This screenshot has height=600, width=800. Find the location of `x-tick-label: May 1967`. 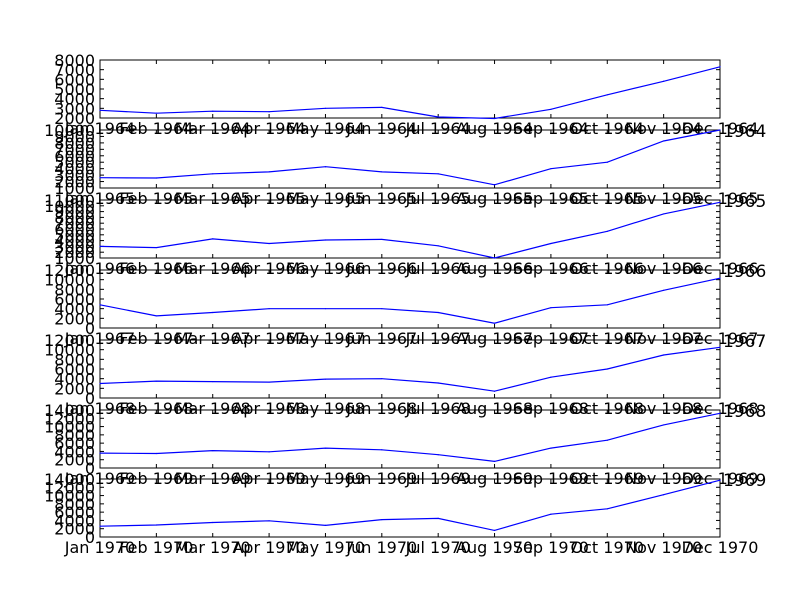

x-tick-label: May 1967 is located at coordinates (325, 338).